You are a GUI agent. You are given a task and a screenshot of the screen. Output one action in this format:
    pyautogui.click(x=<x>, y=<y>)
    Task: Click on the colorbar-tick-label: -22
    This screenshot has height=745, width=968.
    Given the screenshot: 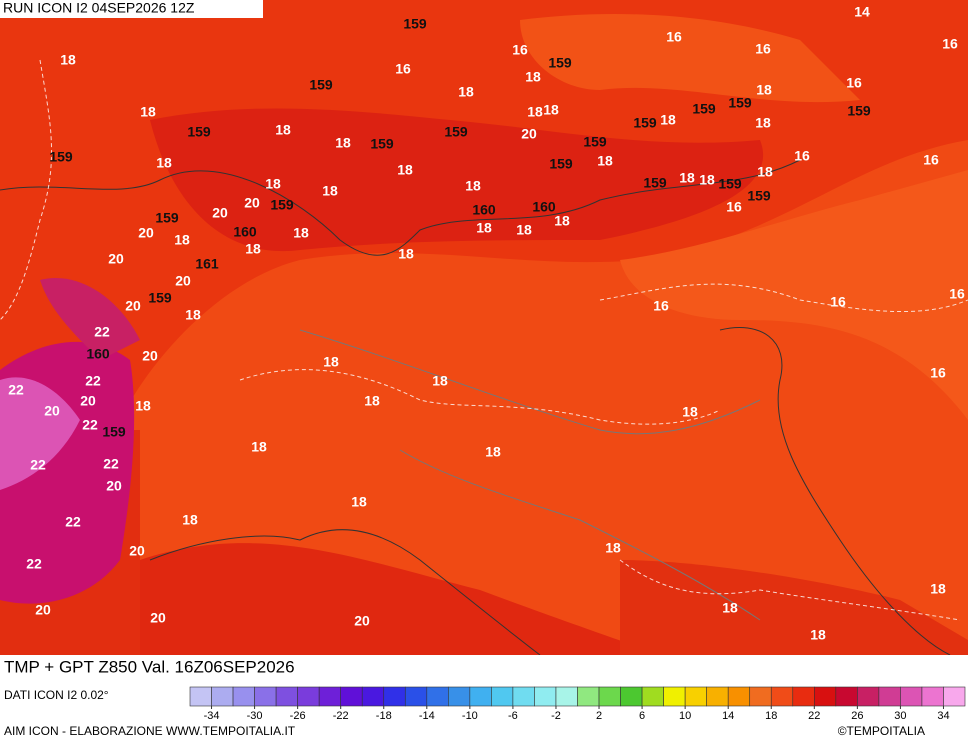 What is the action you would take?
    pyautogui.click(x=341, y=716)
    